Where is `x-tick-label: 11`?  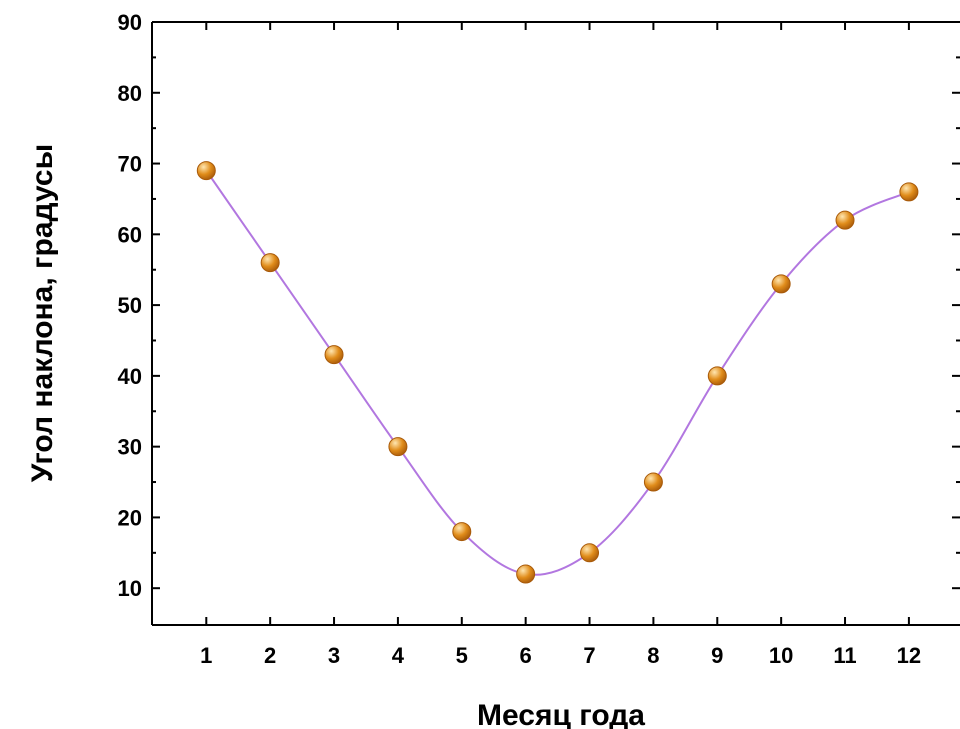
x-tick-label: 11 is located at coordinates (844, 655).